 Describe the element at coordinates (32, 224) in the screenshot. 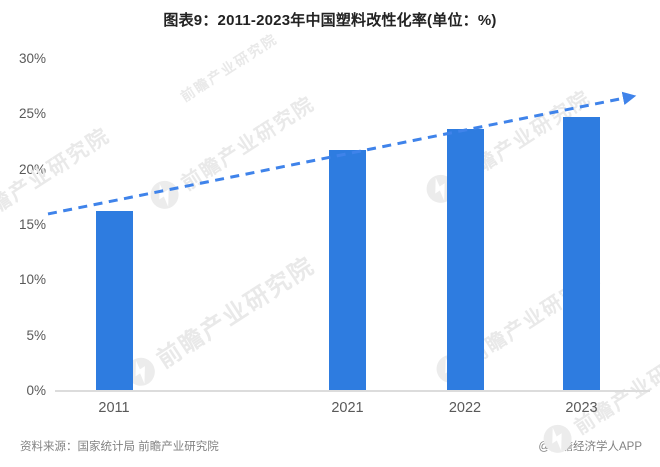

I see `y-axis-tick-label: 15%` at that location.